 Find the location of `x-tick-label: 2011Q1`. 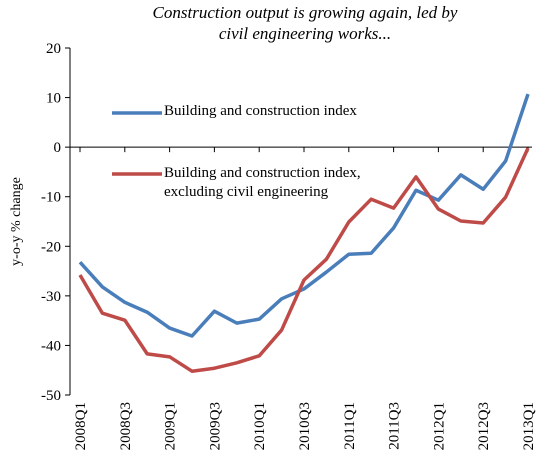

x-tick-label: 2011Q1 is located at coordinates (350, 426).